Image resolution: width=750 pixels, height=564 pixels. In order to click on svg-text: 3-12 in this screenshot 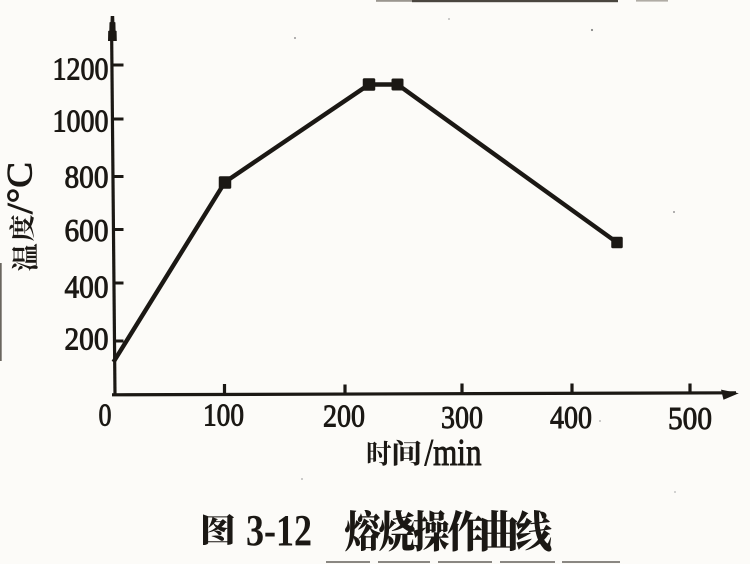, I will do `click(279, 530)`.